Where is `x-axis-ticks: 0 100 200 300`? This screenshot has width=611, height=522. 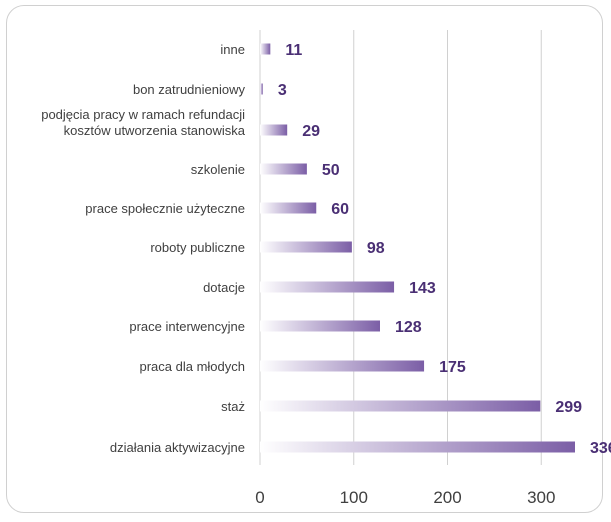
x-axis-ticks: 0 100 200 300 is located at coordinates (405, 497).